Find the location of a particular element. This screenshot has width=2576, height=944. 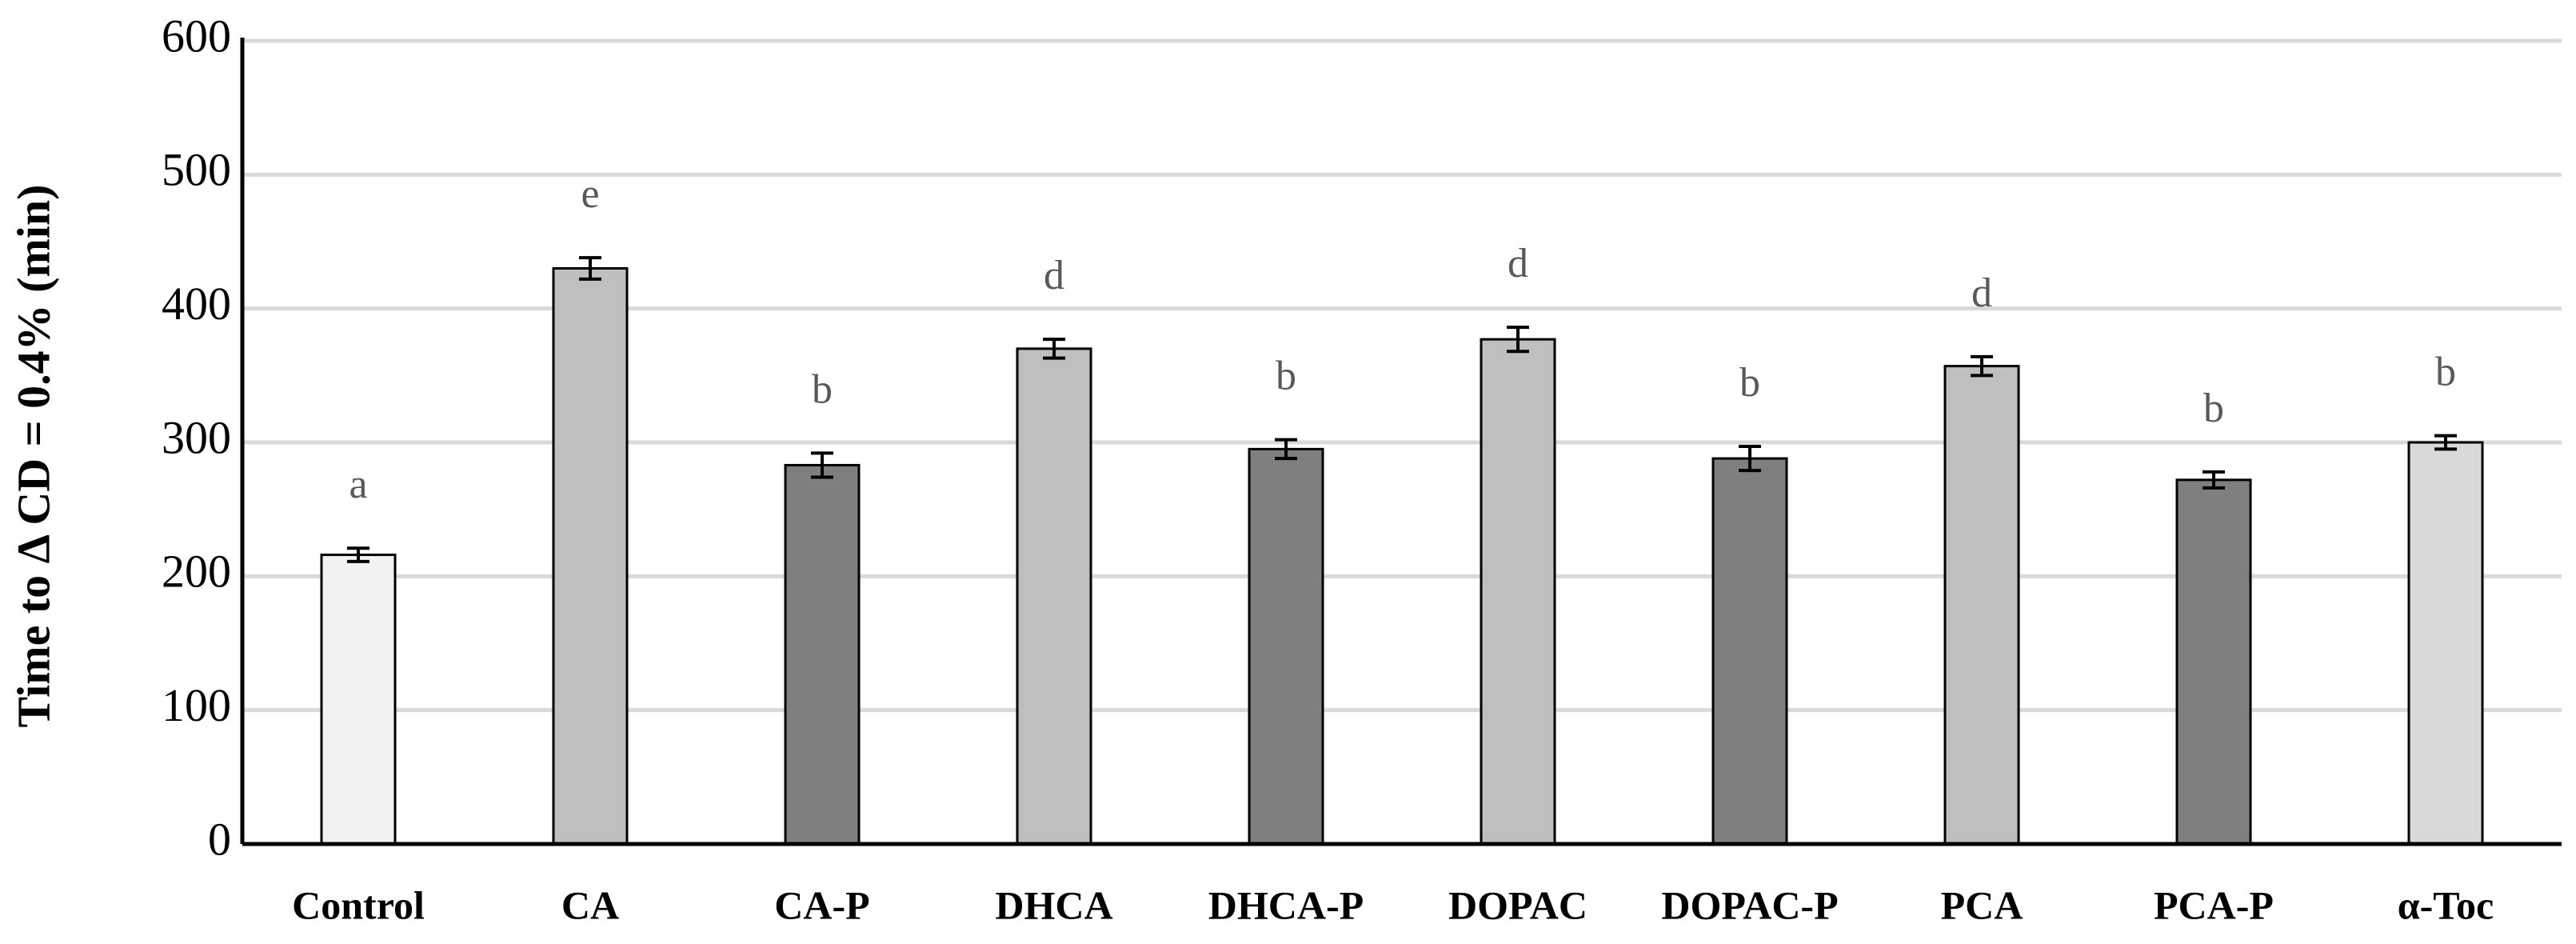

x-tick-label: DHCA is located at coordinates (1054, 904).